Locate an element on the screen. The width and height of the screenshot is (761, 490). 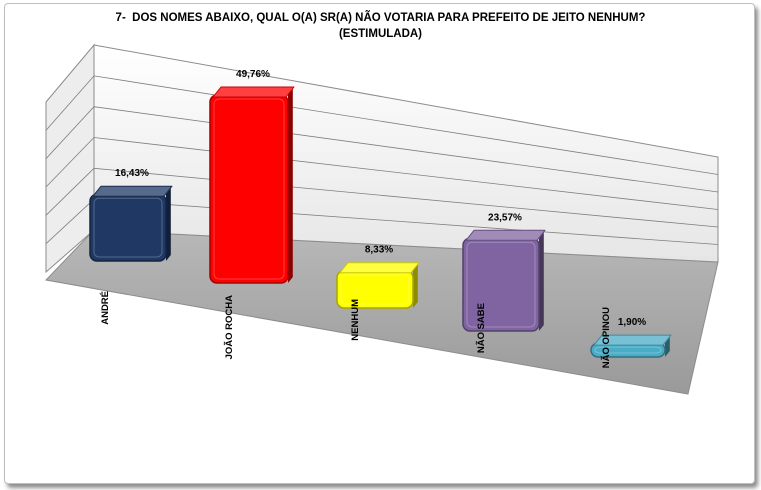
category-labels: ANDRÉ JOÃO ROCHA NENHUM NÃO SABE NÃO OPINOU is located at coordinates (356, 329).